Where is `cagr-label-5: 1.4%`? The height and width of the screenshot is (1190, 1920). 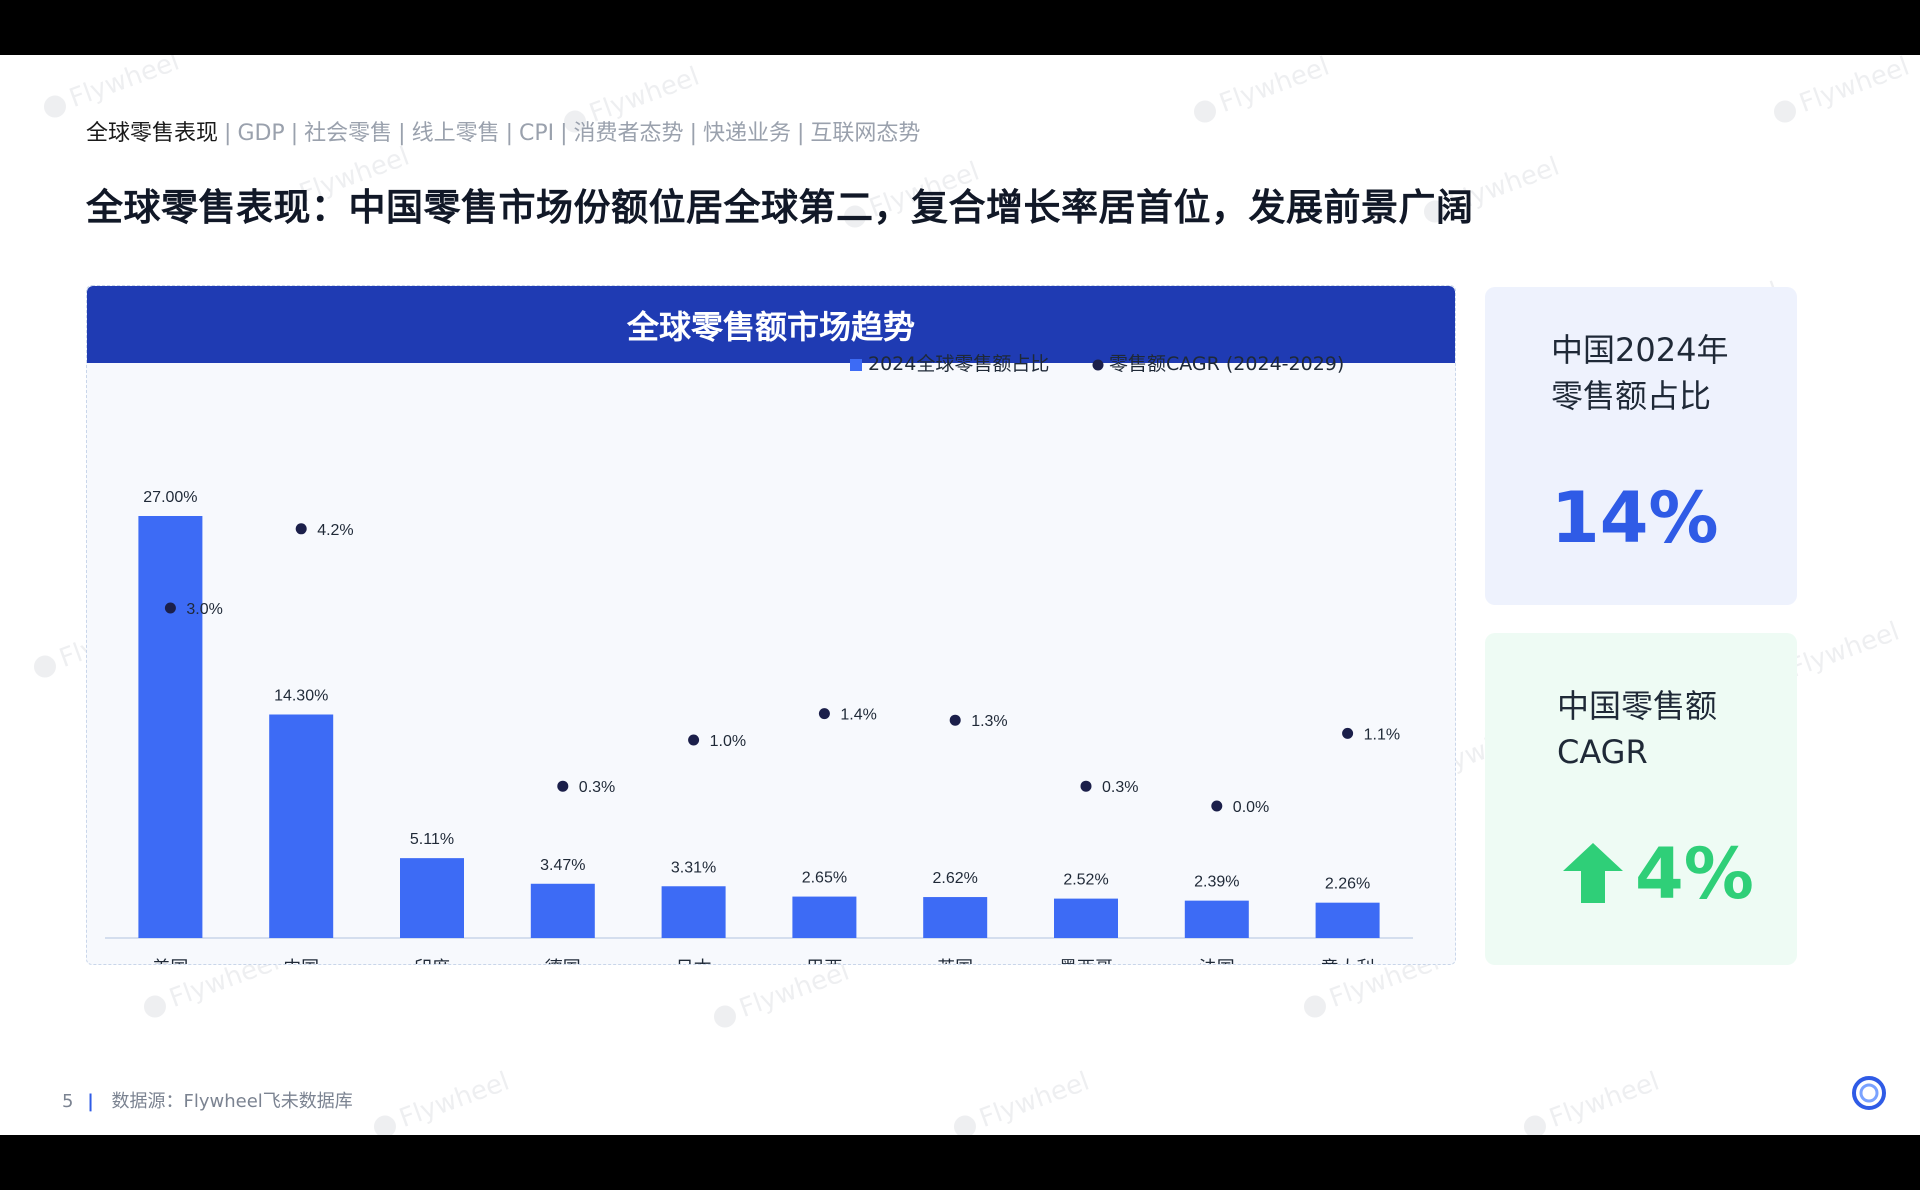
cagr-label-5: 1.4% is located at coordinates (858, 715).